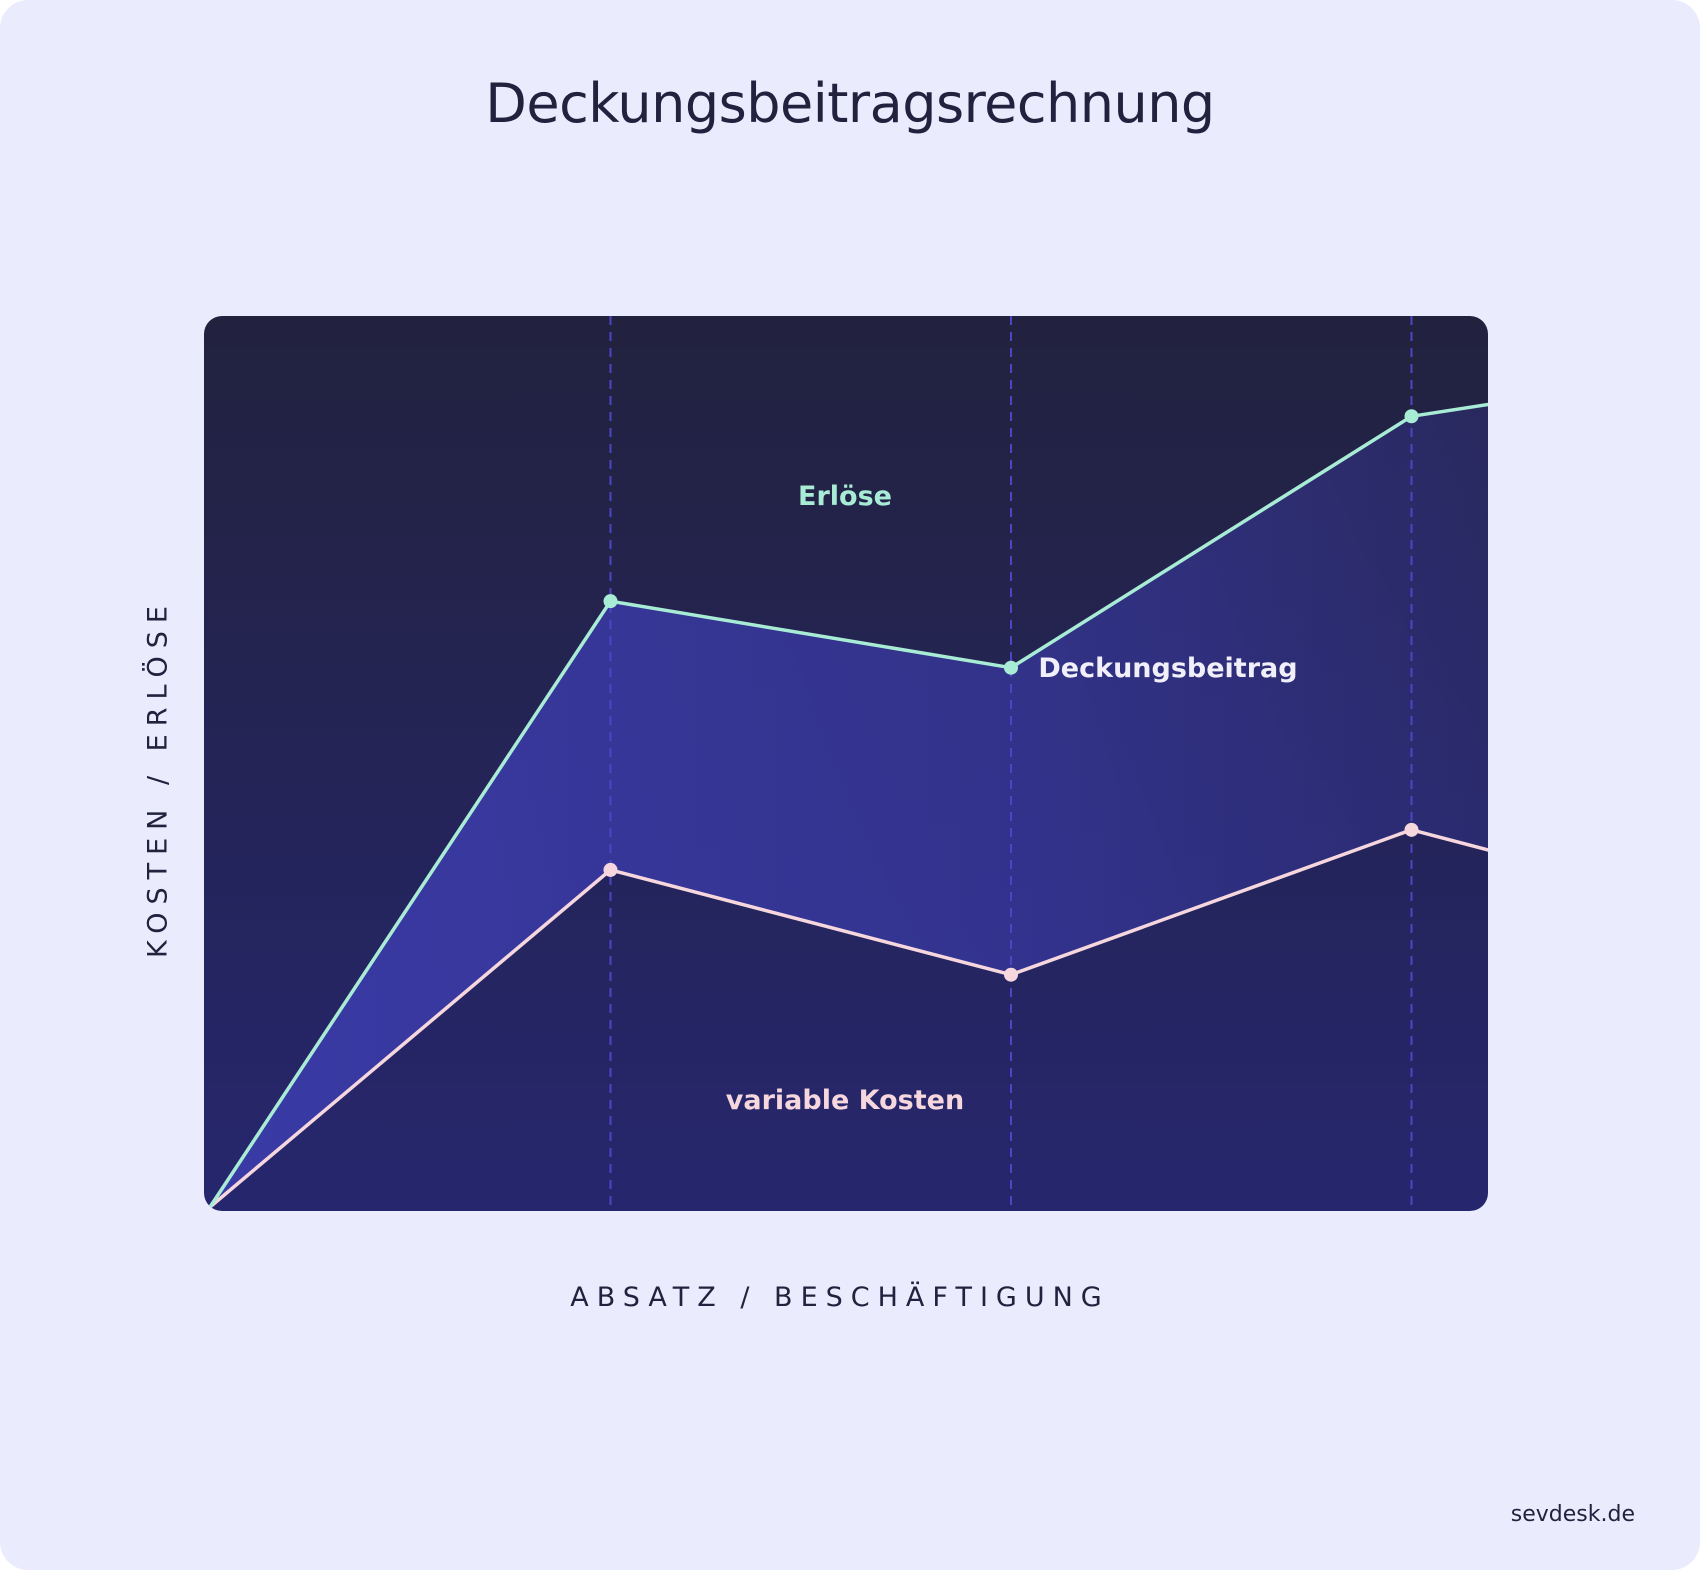 The image size is (1700, 1570). I want to click on variable-cost-annotation: variable Kosten, so click(845, 1100).